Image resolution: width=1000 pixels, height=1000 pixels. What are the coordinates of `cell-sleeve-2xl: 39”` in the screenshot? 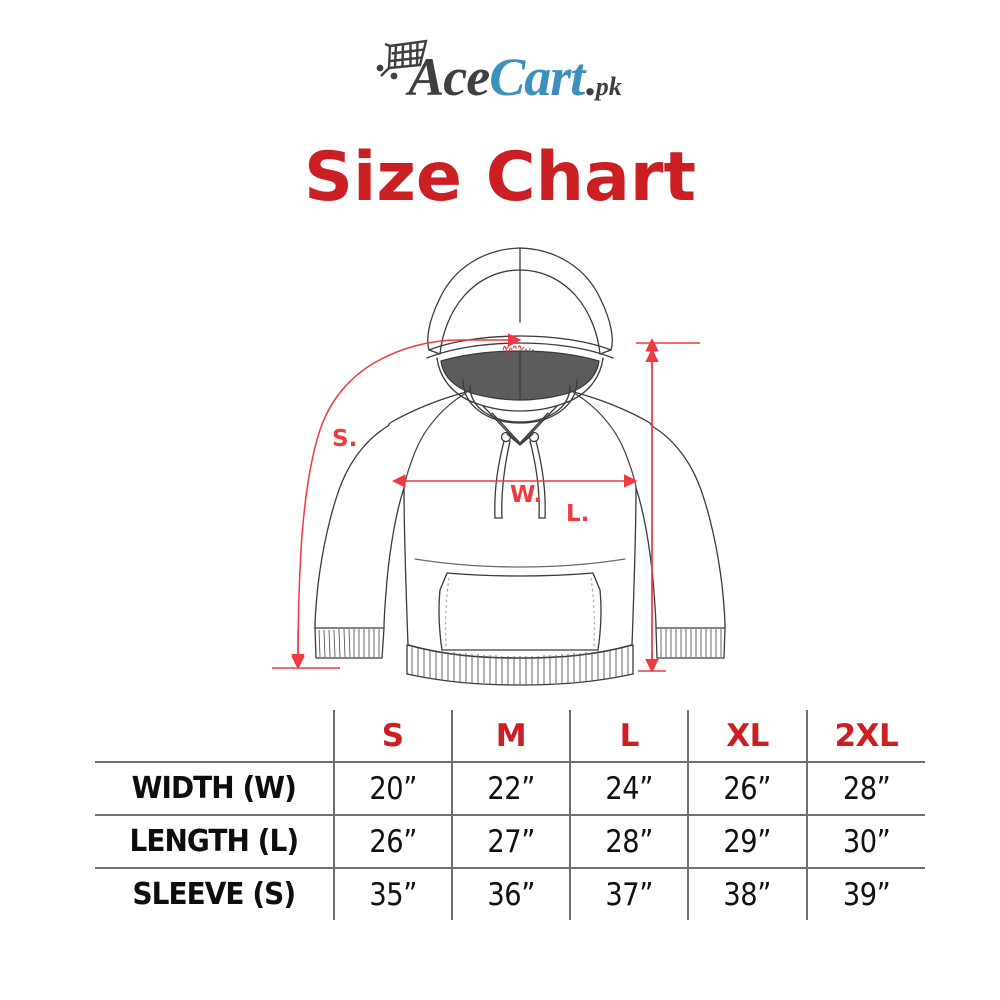 It's located at (866, 894).